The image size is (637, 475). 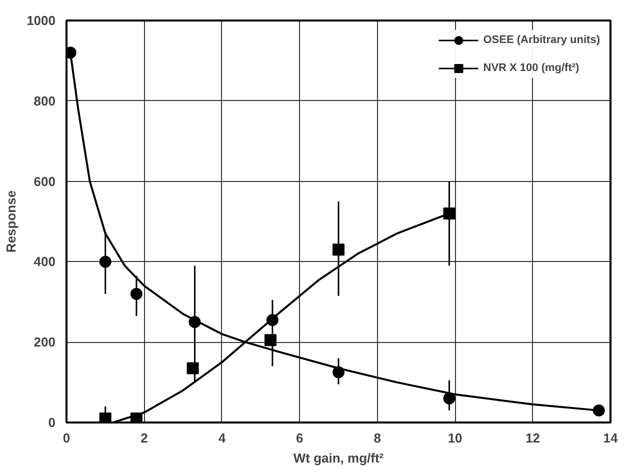 I want to click on y-tick-label: 400, so click(x=45, y=262).